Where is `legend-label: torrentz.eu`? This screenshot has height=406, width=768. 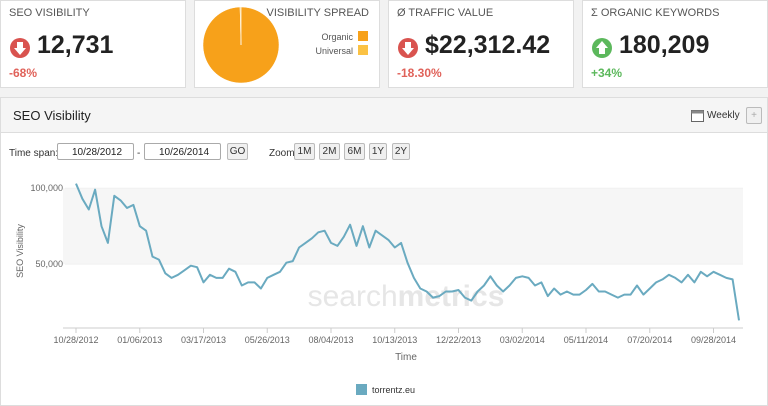 legend-label: torrentz.eu is located at coordinates (393, 390).